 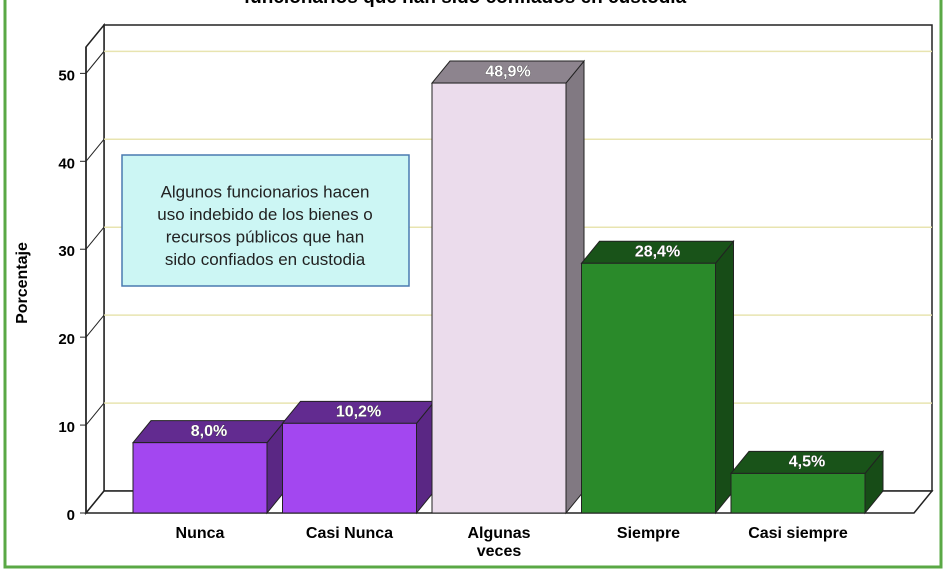 I want to click on annotation-box, so click(x=265, y=220).